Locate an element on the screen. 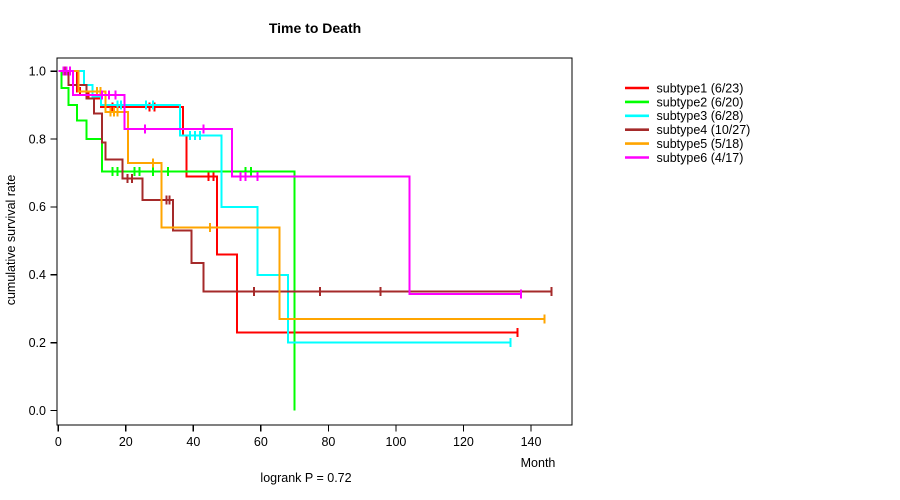 The width and height of the screenshot is (900, 500). legend-item: subtype6 (4/17) is located at coordinates (684, 158).